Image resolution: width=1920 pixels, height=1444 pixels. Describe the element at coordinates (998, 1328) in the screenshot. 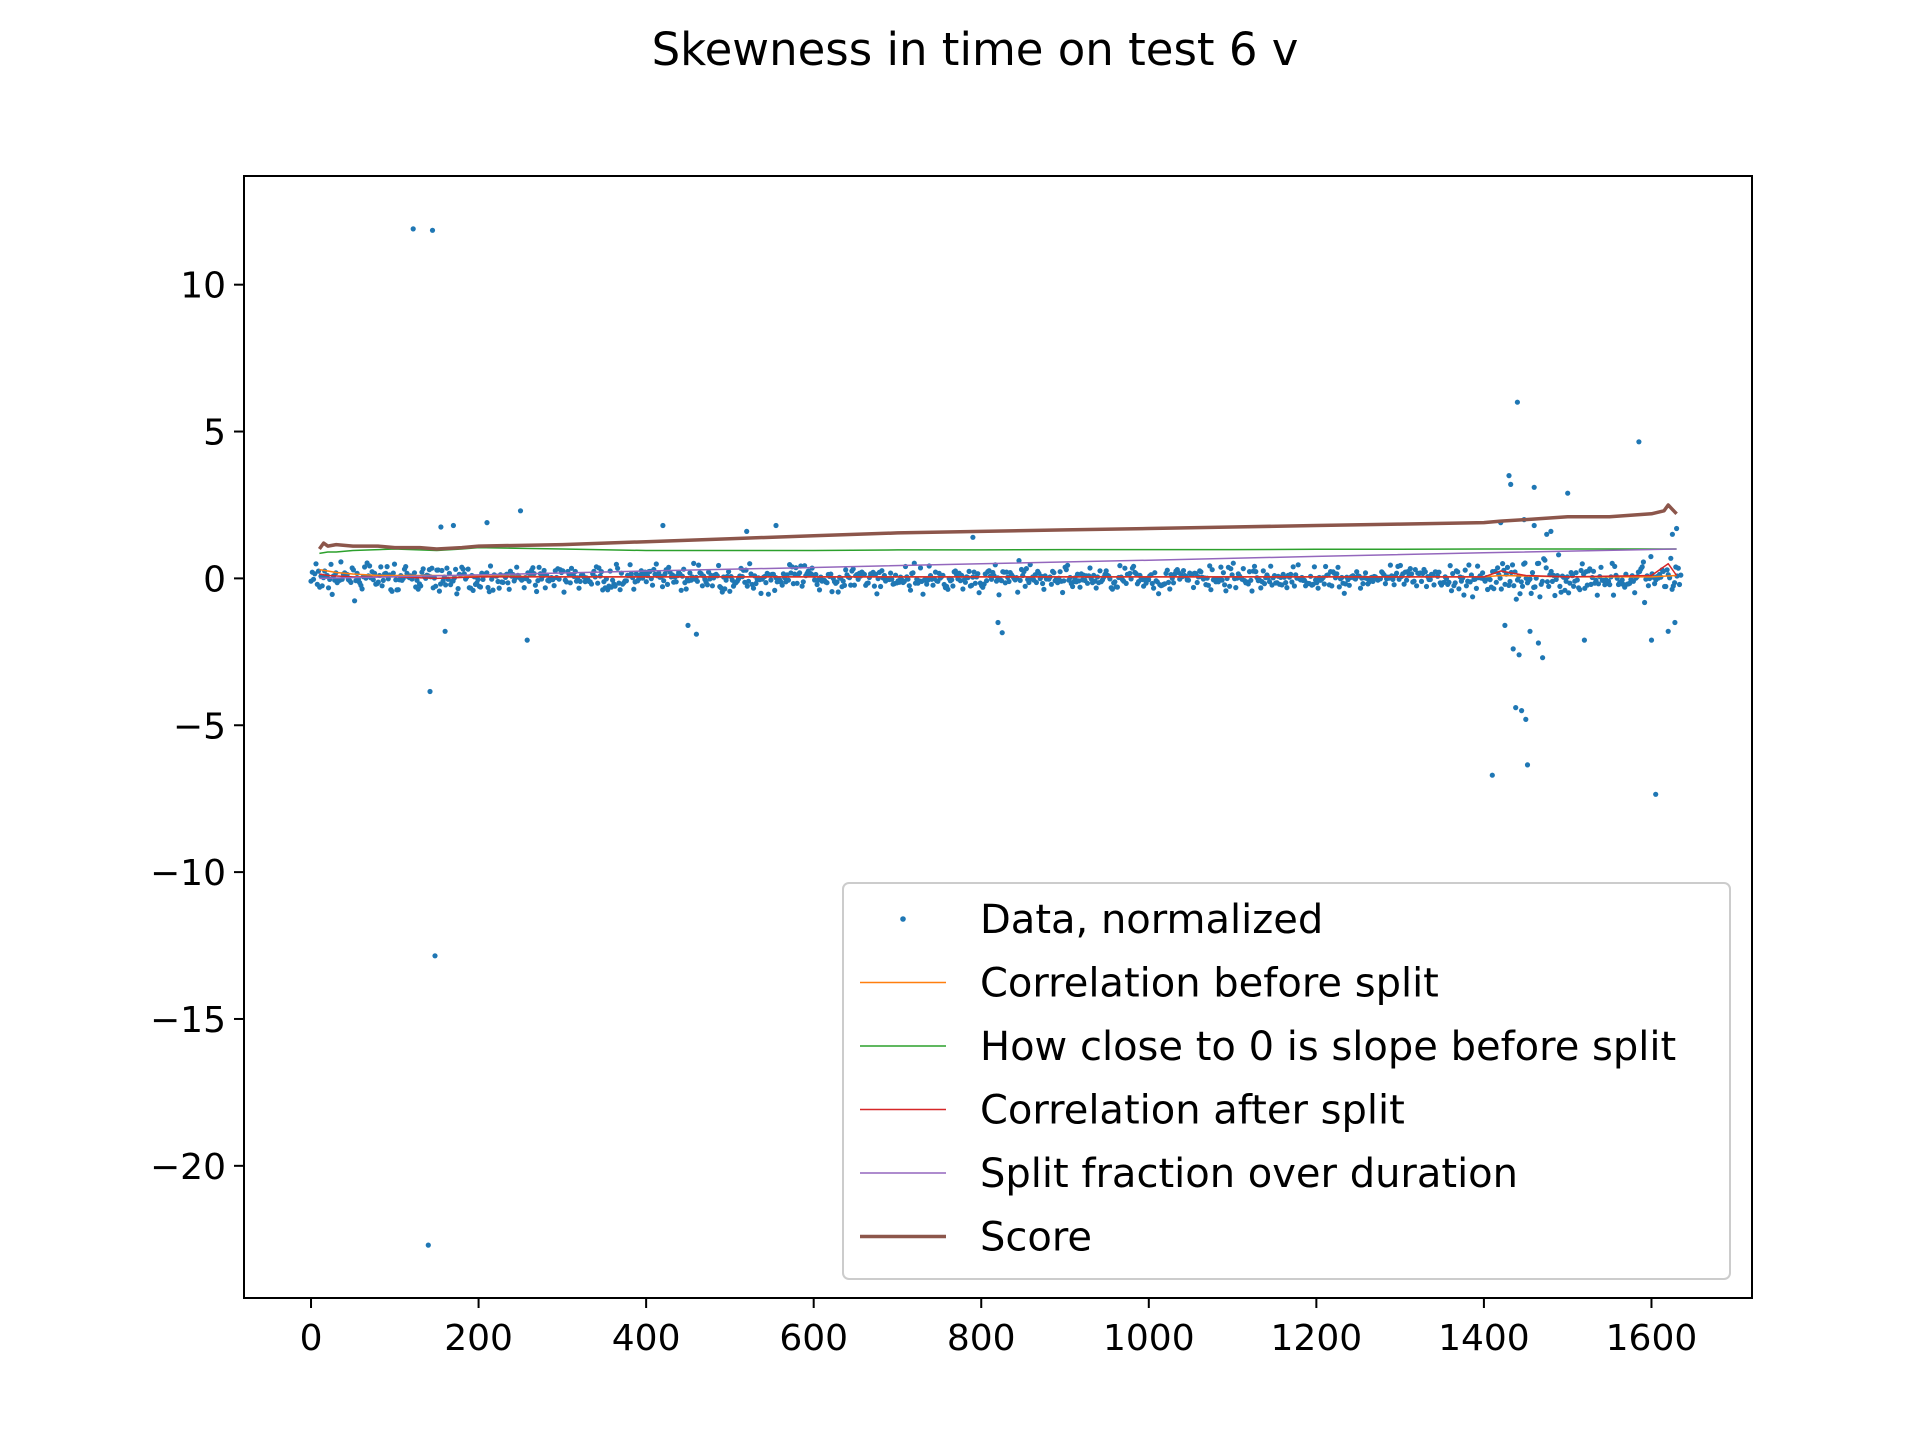

I see `x-axis: 0 200 400 600 800 1000 1200 1400 1600` at that location.